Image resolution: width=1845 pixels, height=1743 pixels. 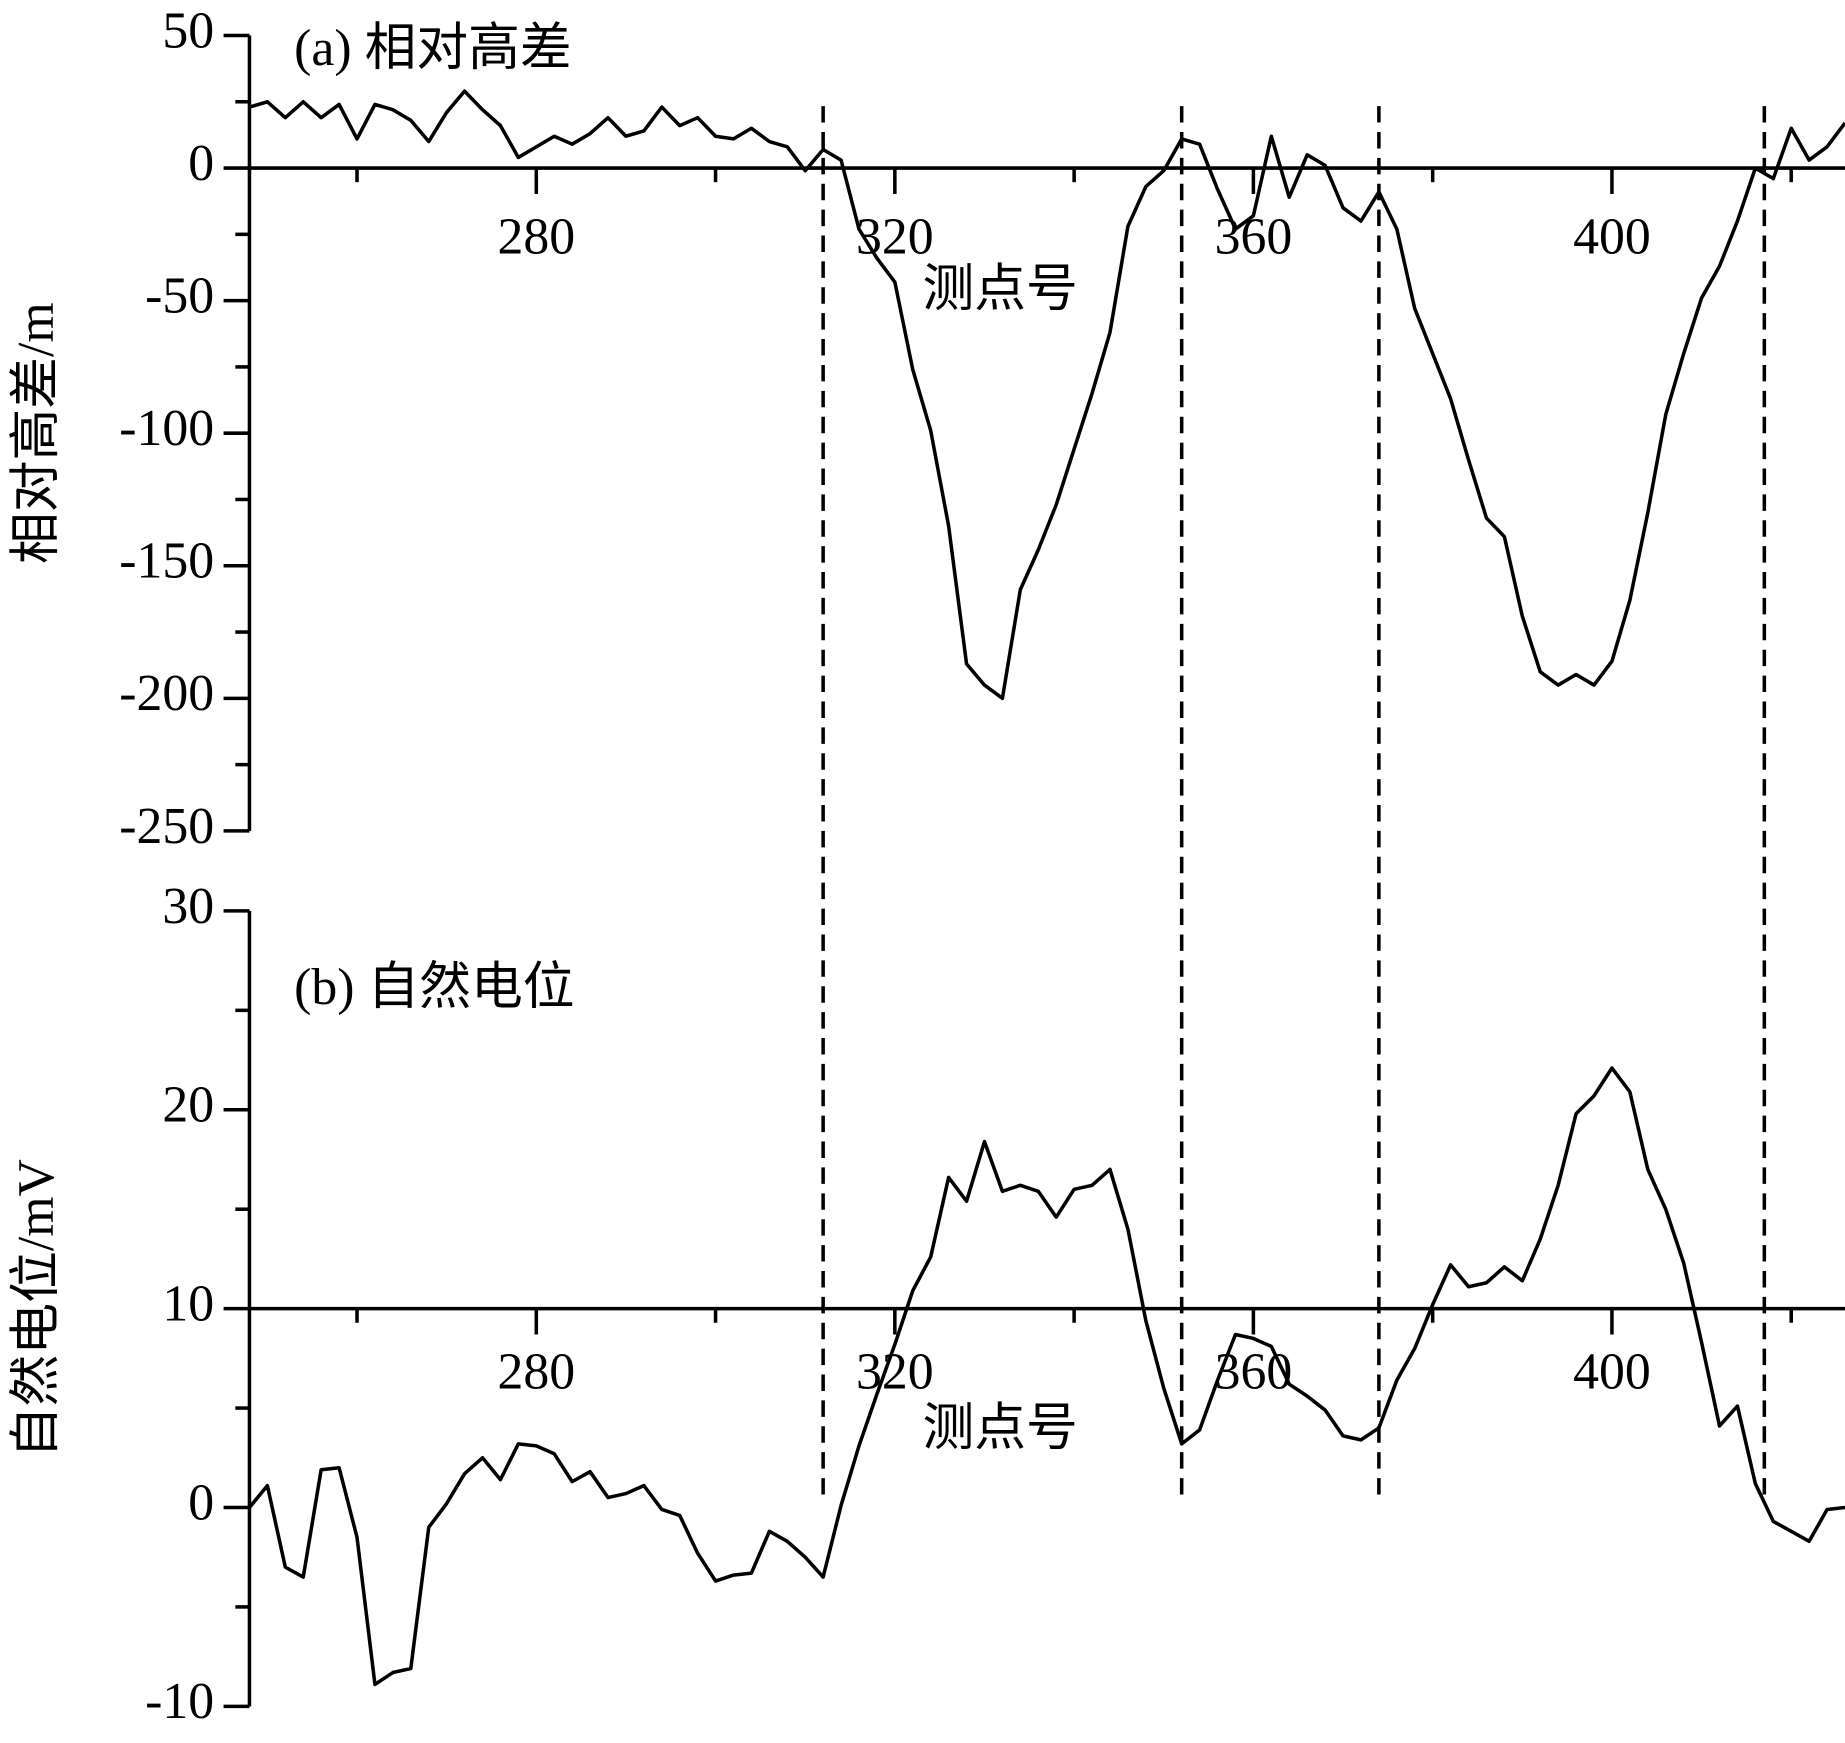 I want to click on y-tick-label: -100, so click(x=166, y=428).